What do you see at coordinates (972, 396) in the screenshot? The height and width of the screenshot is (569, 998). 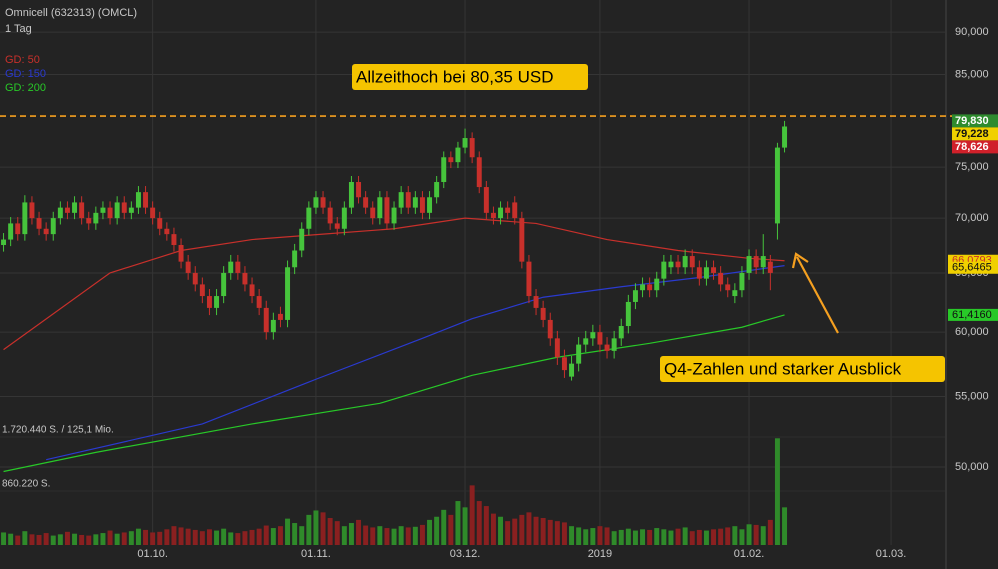 I see `y-tick-label: 55,000` at bounding box center [972, 396].